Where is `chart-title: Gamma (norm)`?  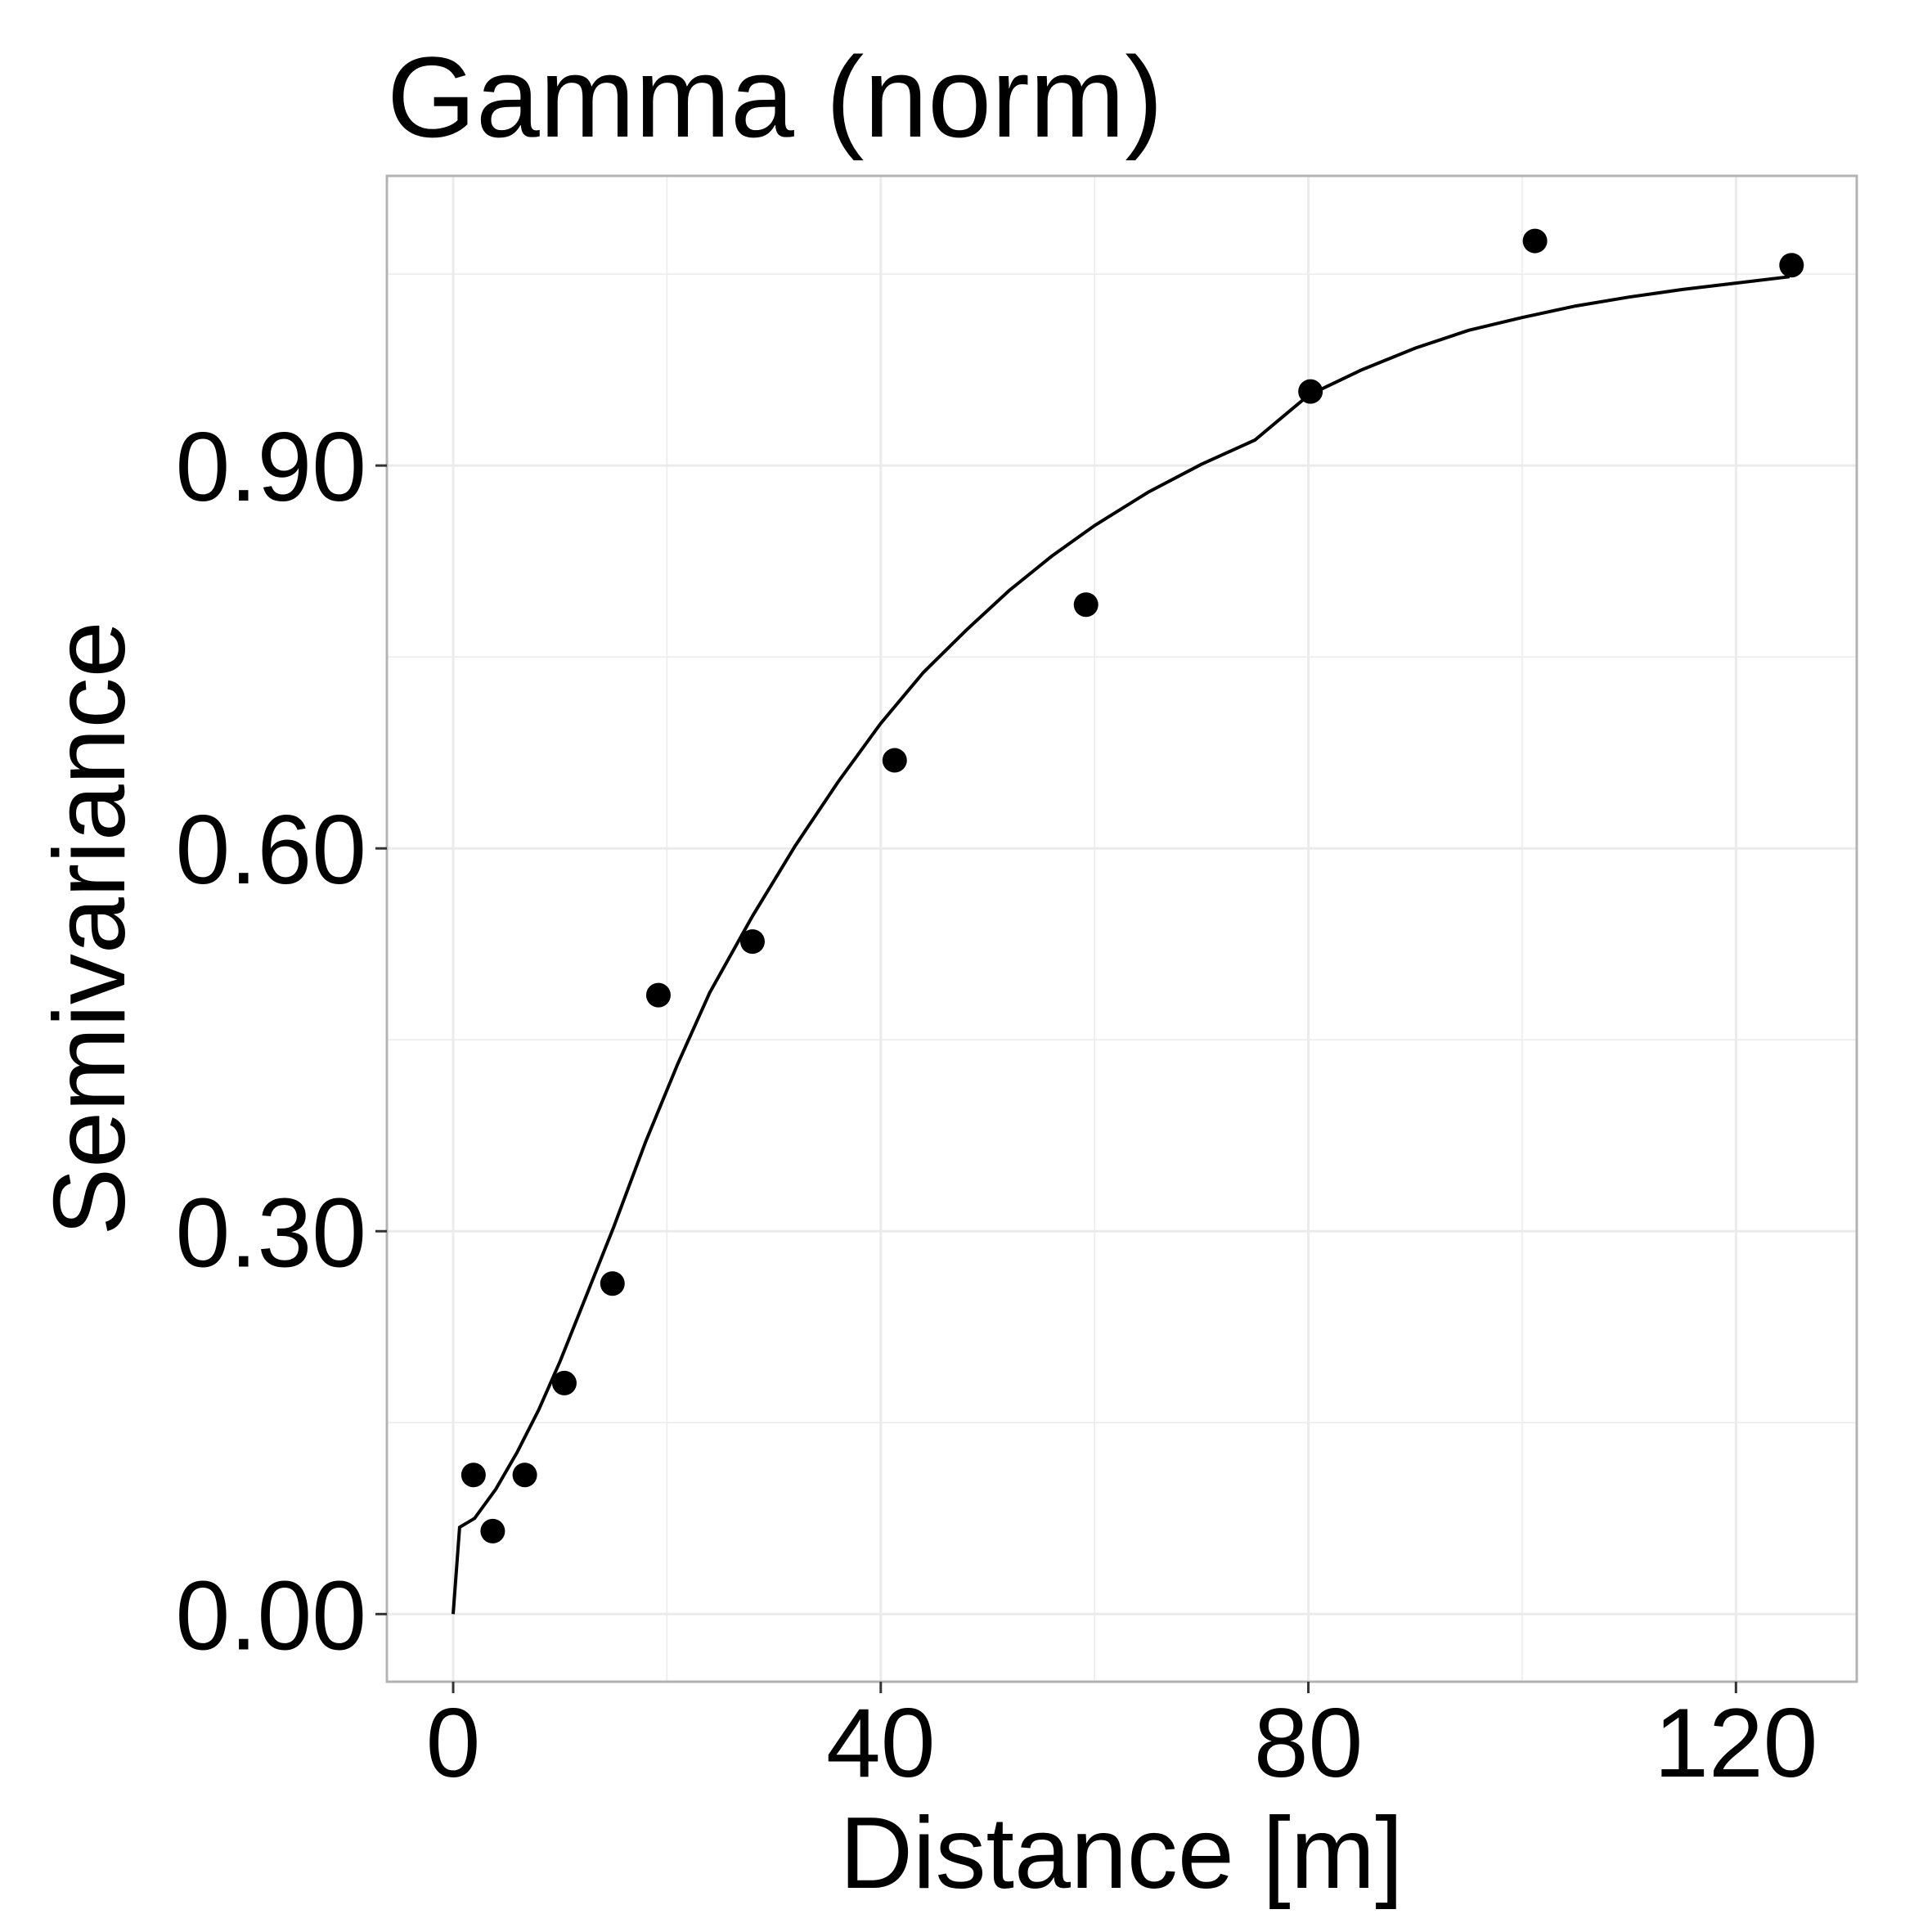
chart-title: Gamma (norm) is located at coordinates (775, 97).